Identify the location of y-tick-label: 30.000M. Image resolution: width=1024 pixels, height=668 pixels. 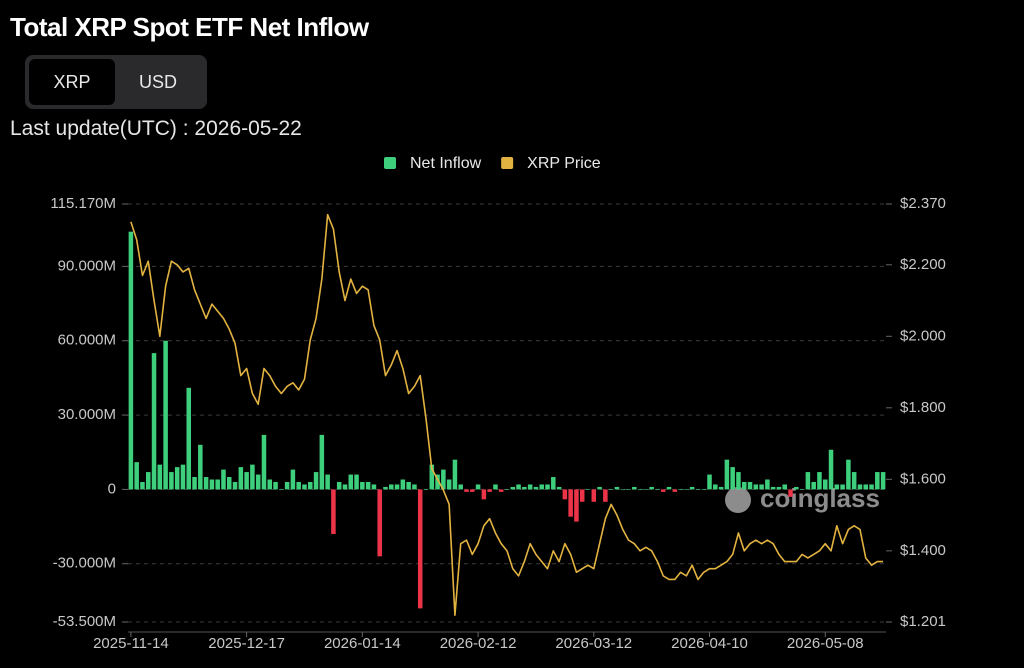
(87, 414).